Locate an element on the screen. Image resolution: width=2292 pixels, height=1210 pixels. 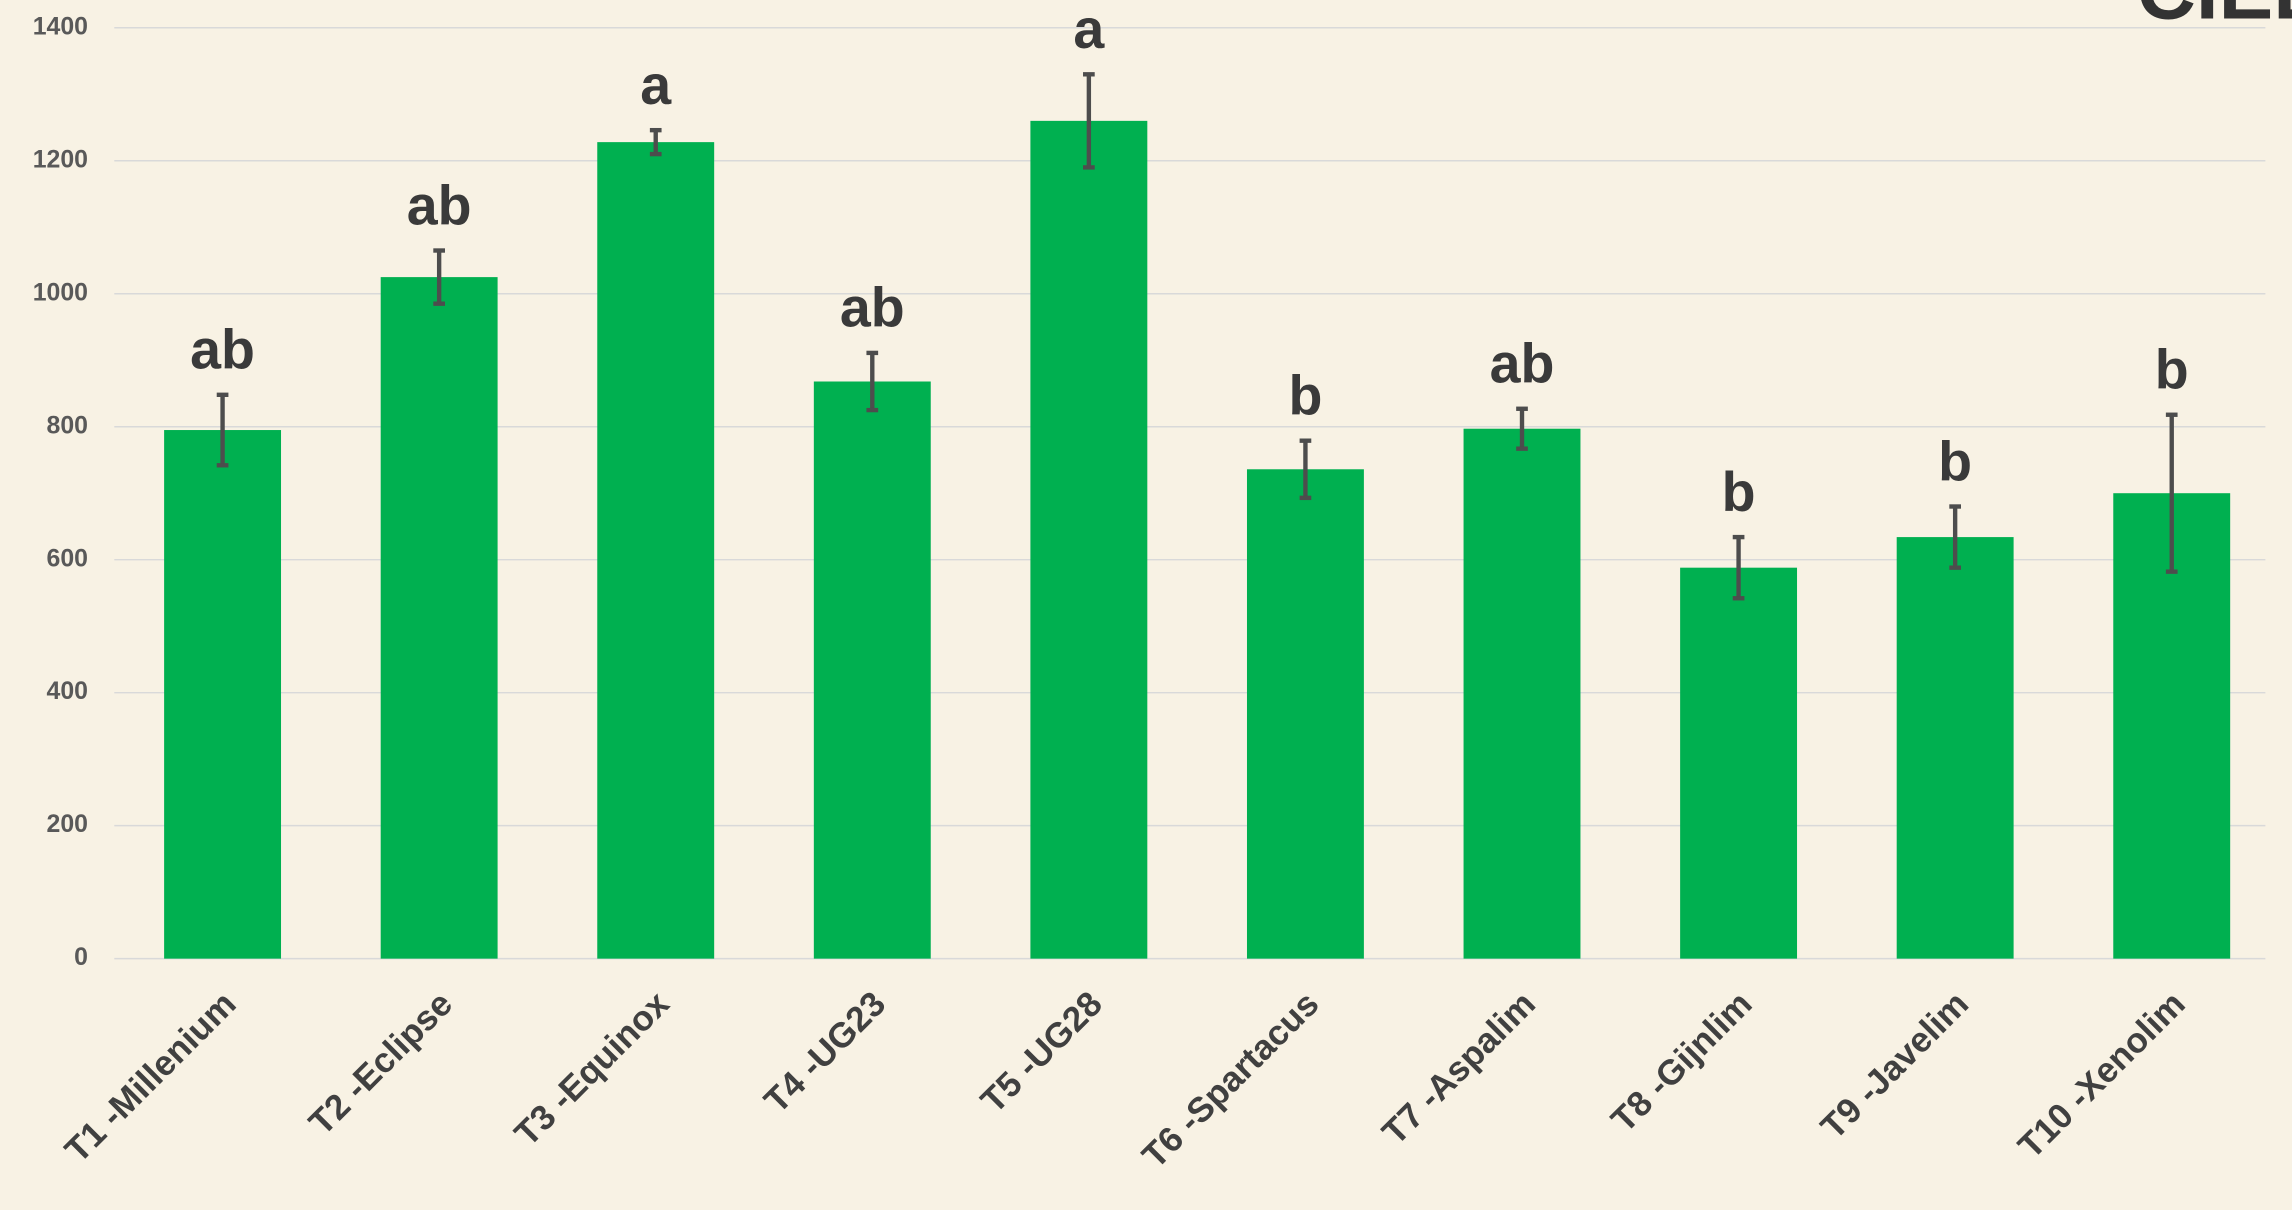
y-tick-label: 400 is located at coordinates (67, 691).